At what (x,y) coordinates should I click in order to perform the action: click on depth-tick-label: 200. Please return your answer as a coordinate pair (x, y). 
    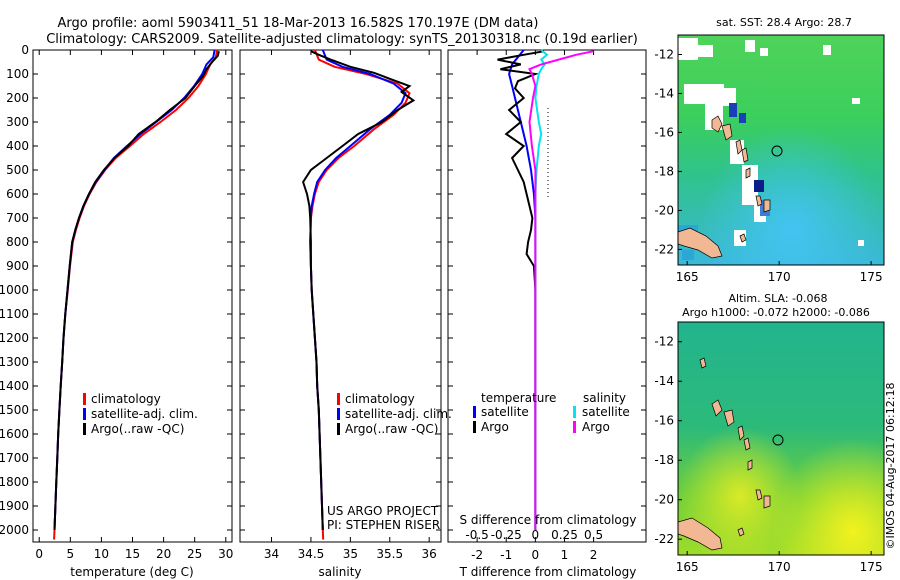
    Looking at the image, I should click on (17, 98).